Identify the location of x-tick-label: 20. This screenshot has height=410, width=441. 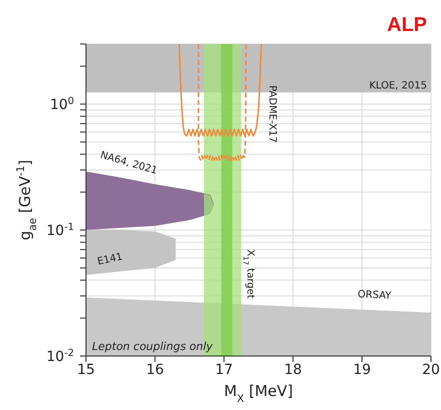
(431, 370).